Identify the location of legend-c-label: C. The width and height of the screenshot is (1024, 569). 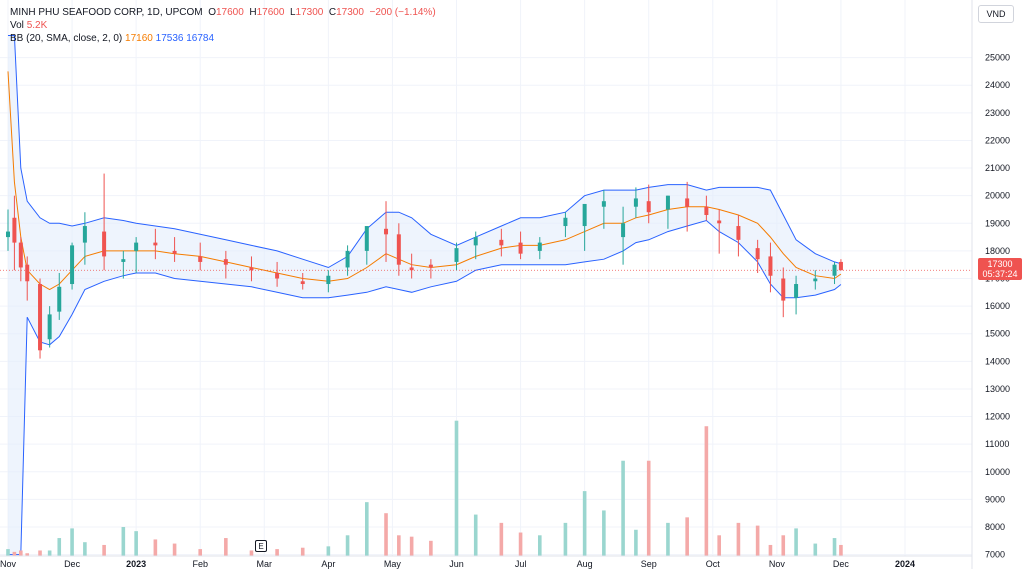
(332, 12).